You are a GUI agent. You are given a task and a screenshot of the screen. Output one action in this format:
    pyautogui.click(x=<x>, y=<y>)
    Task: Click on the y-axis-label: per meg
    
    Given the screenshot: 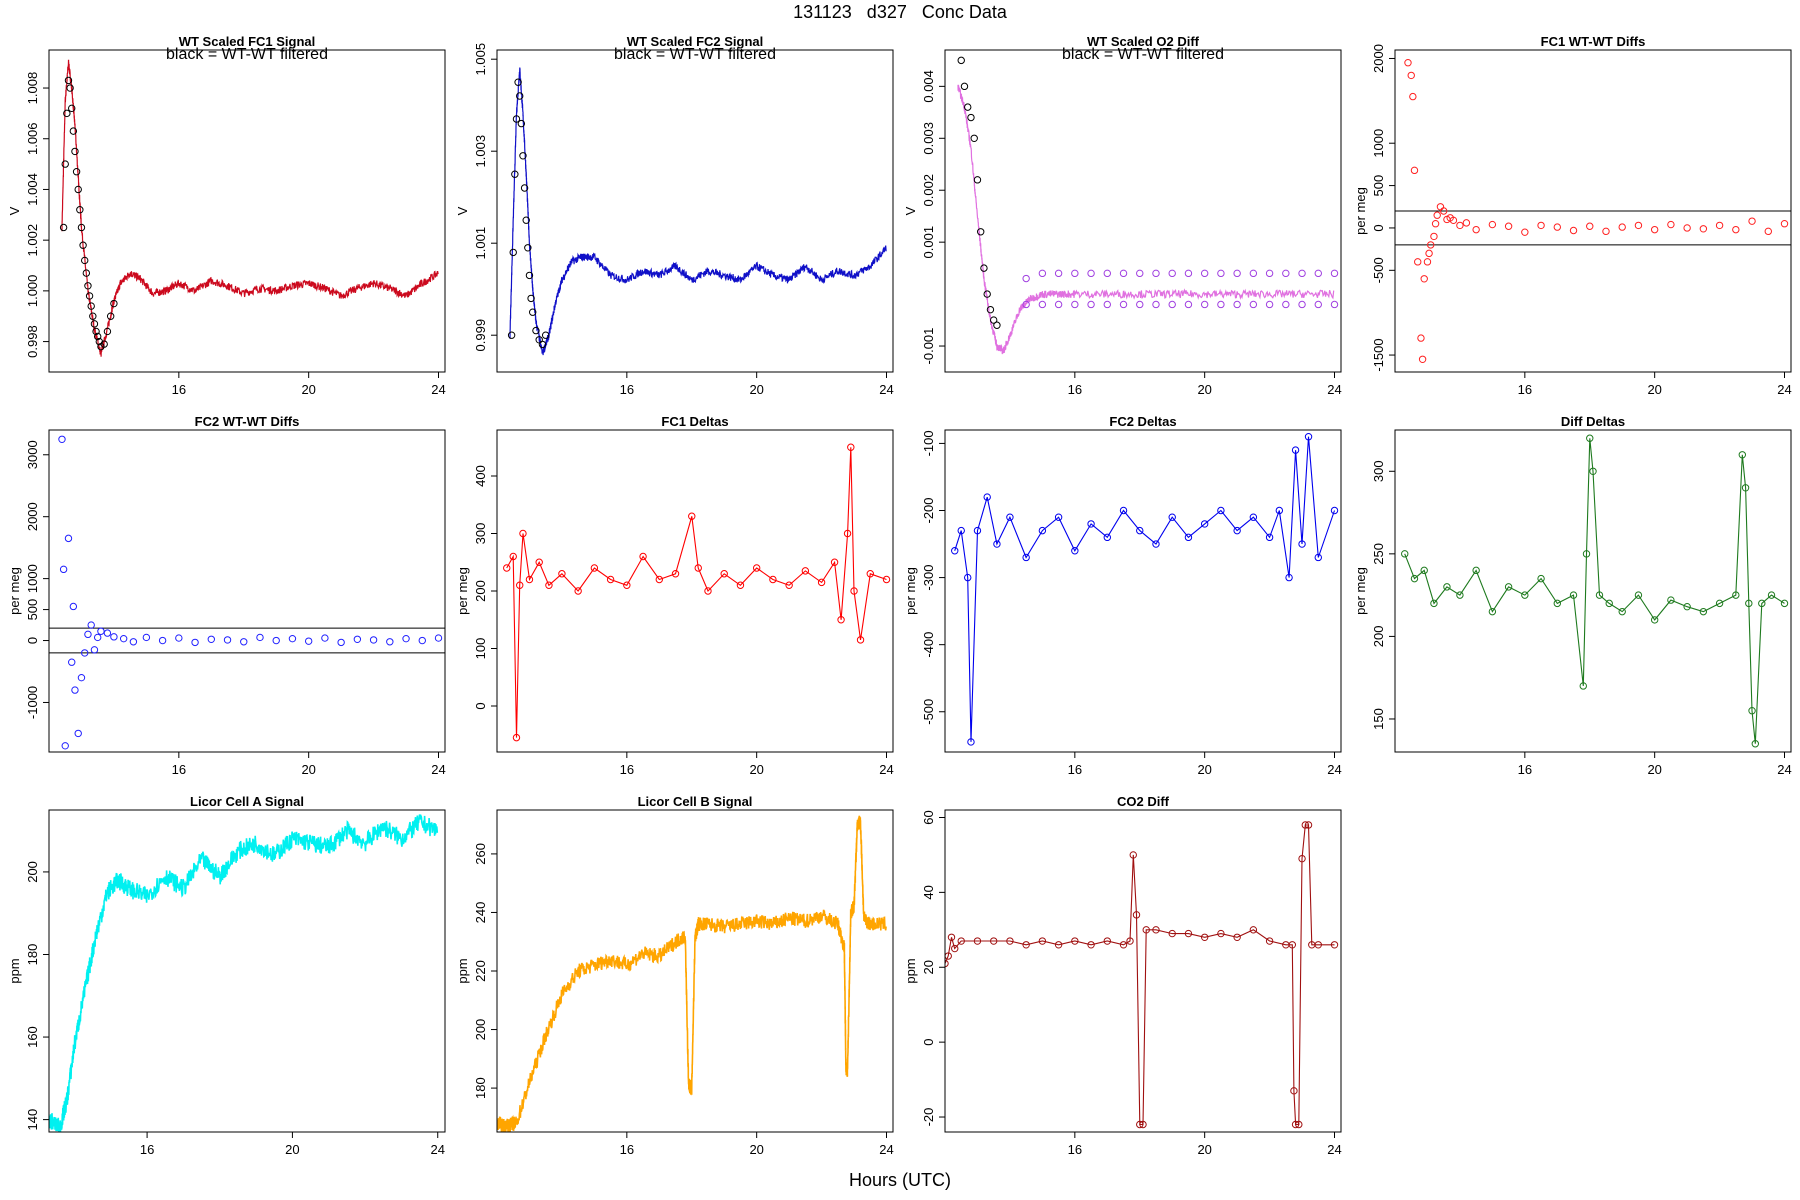 What is the action you would take?
    pyautogui.click(x=1360, y=591)
    